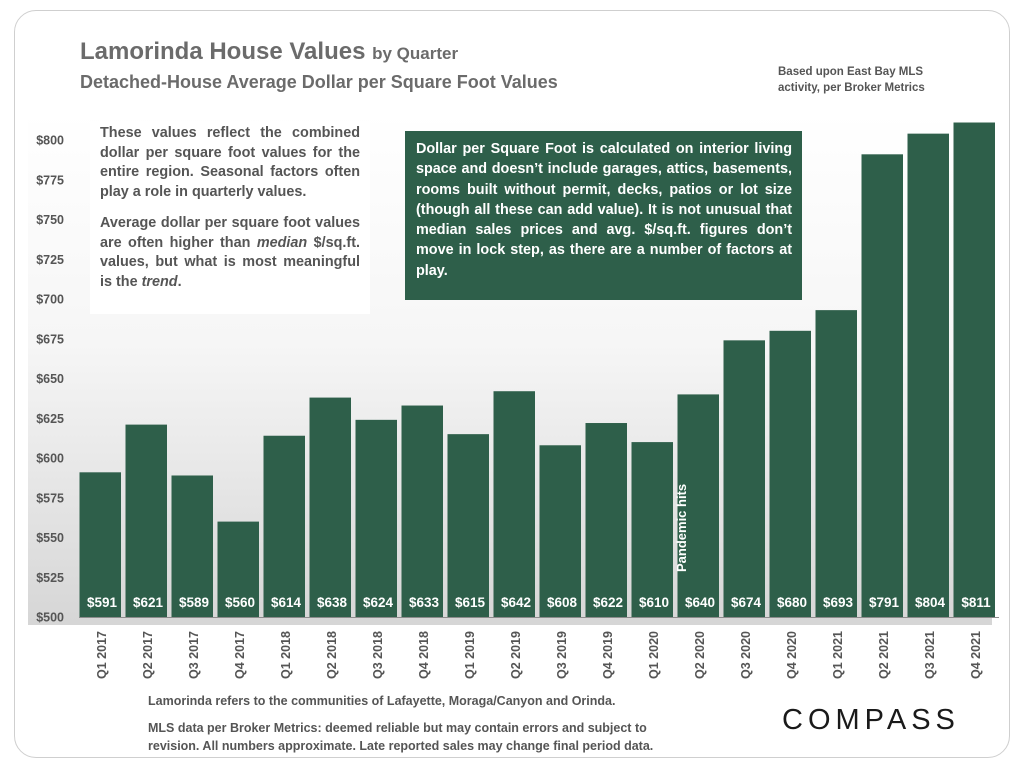 This screenshot has height=768, width=1024. What do you see at coordinates (516, 602) in the screenshot?
I see `bar-value-label: $642` at bounding box center [516, 602].